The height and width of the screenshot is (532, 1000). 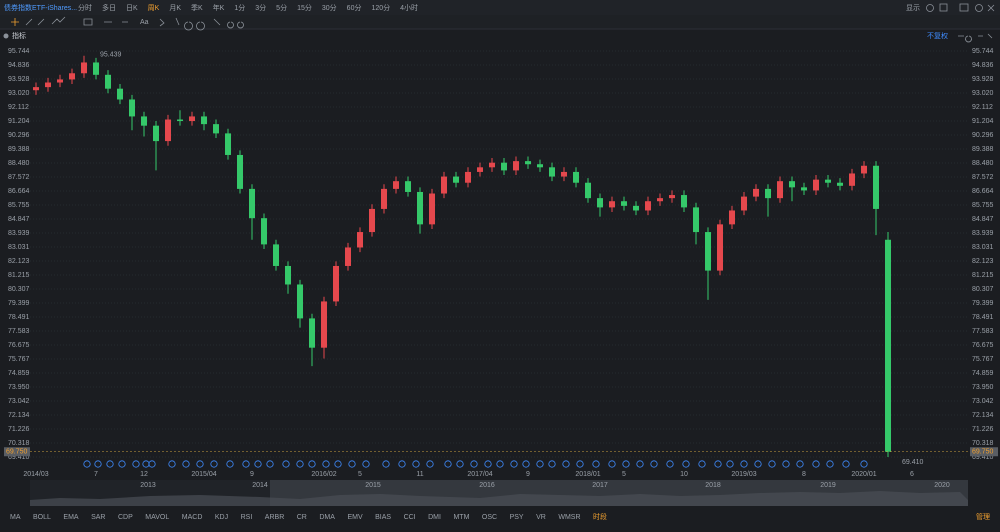 I want to click on chart-controls, so click(x=975, y=38).